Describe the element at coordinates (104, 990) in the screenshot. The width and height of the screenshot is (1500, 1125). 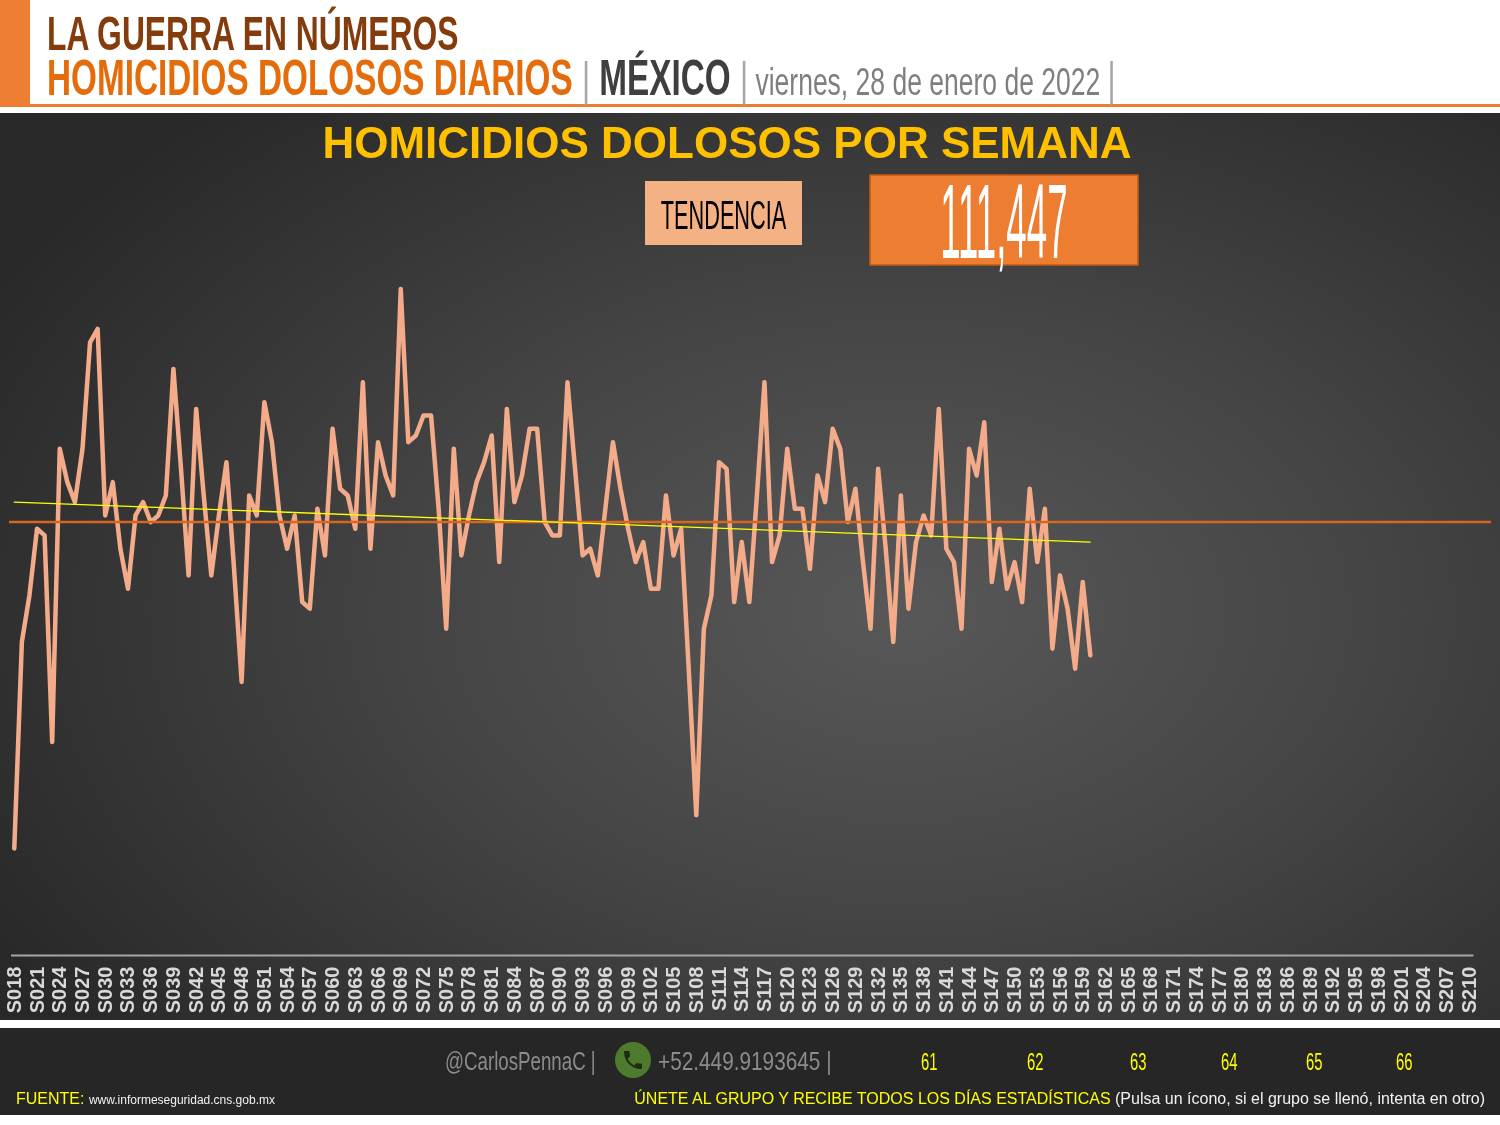
I see `x-tick-label: S030` at that location.